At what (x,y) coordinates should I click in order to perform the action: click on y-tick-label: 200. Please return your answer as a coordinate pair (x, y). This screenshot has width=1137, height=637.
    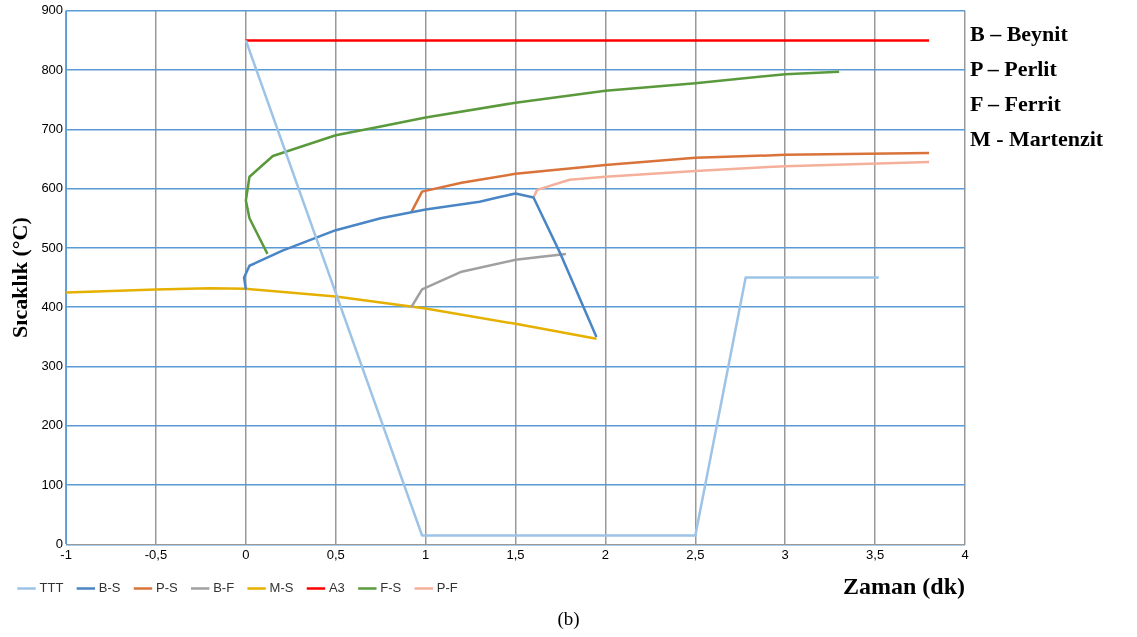
    Looking at the image, I should click on (52, 425).